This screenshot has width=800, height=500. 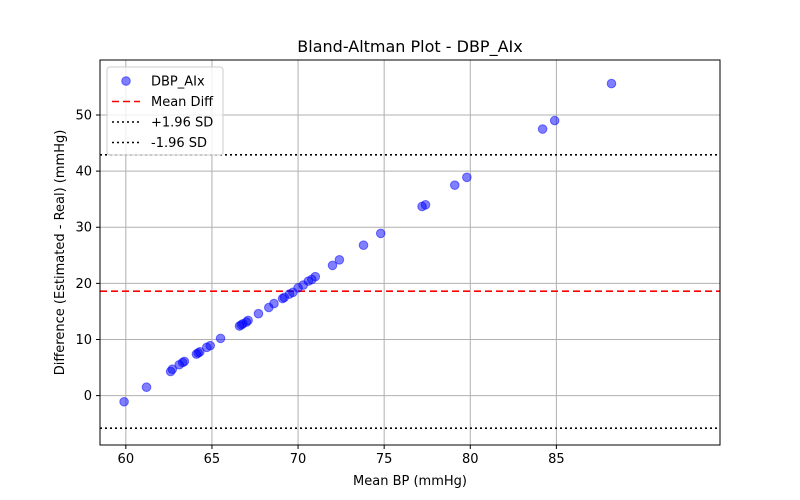 What do you see at coordinates (384, 459) in the screenshot?
I see `x-tick-label: 75` at bounding box center [384, 459].